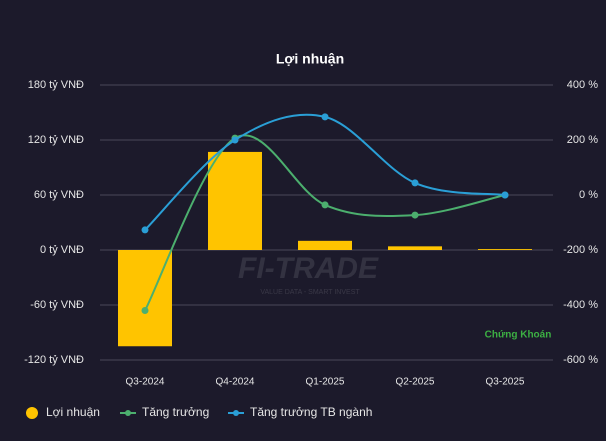 The width and height of the screenshot is (606, 441). What do you see at coordinates (235, 382) in the screenshot?
I see `x-tick-label: Q4-2024` at bounding box center [235, 382].